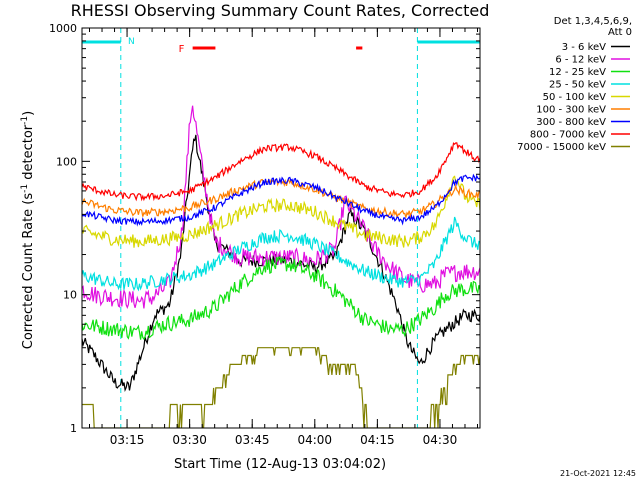  I want to click on legend-label-8: 7000 - 15000 keV, so click(561, 147).